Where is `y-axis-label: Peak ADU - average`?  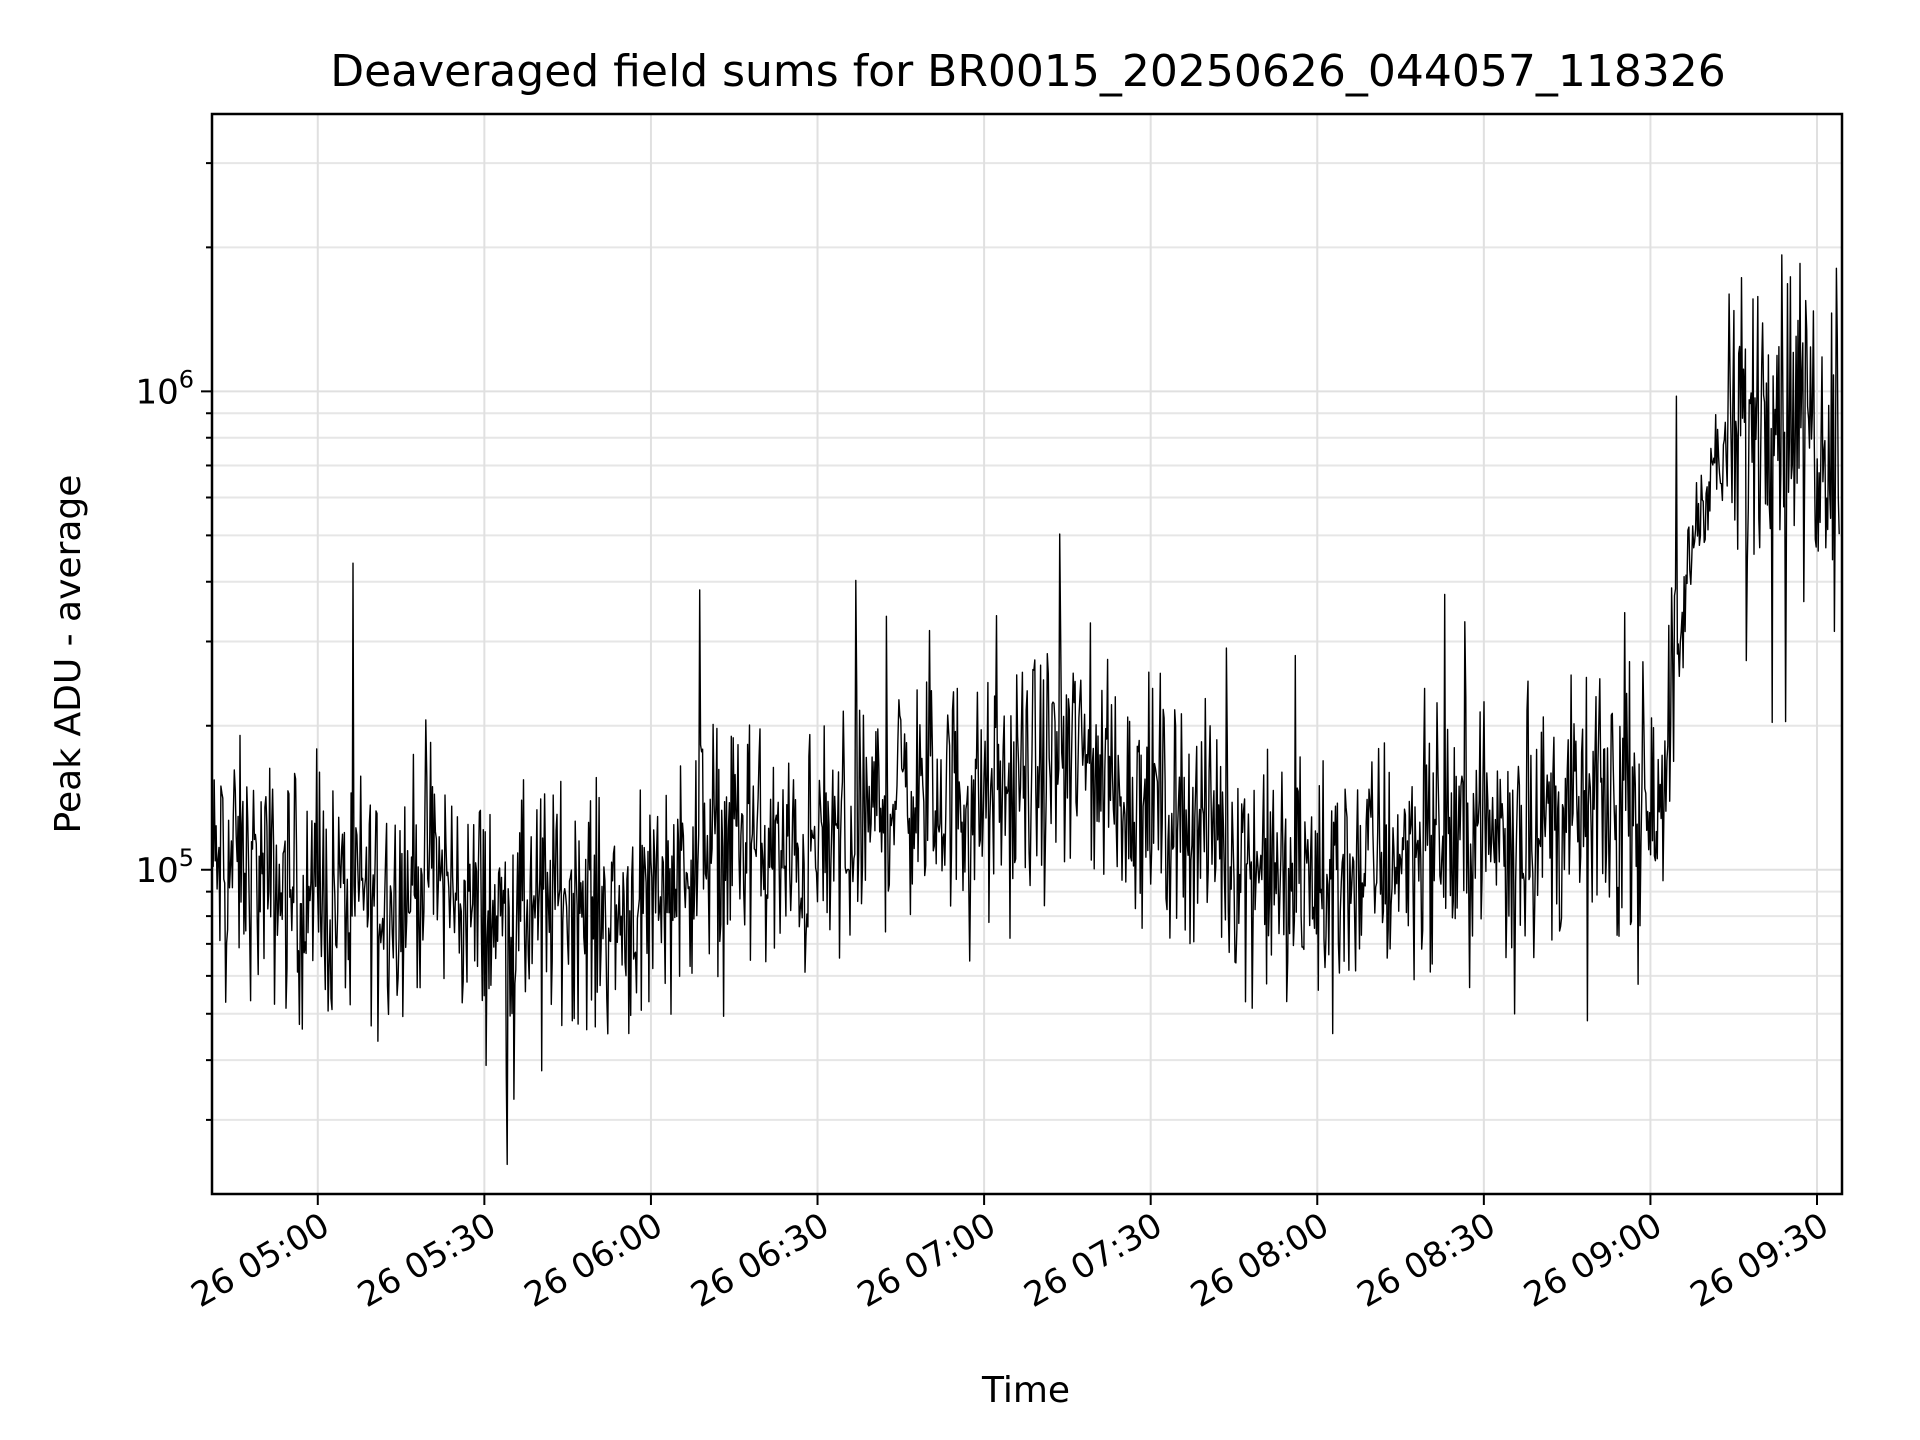 y-axis-label: Peak ADU - average is located at coordinates (68, 654).